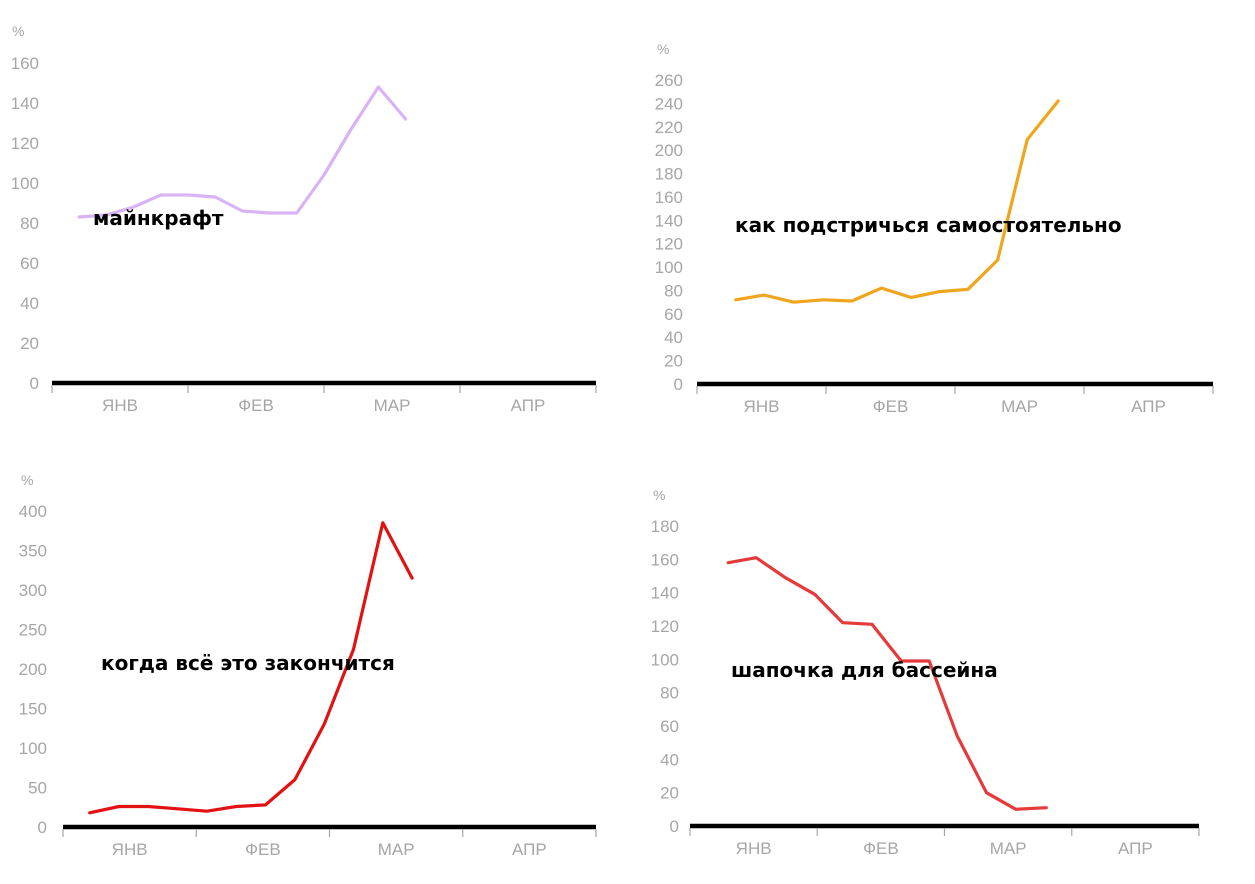 The image size is (1255, 884). What do you see at coordinates (248, 663) in the screenshot?
I see `chart-title: когда всё это закончится` at bounding box center [248, 663].